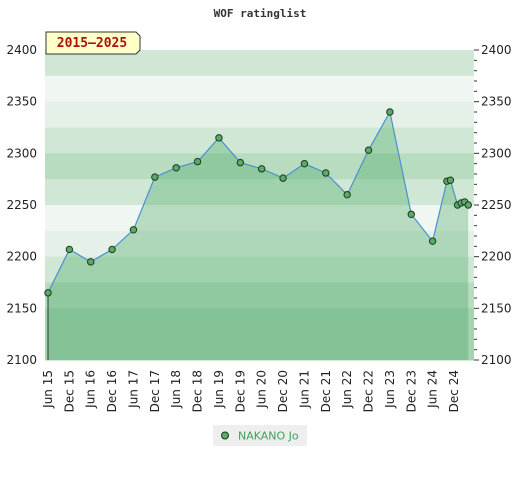 The height and width of the screenshot is (480, 520). What do you see at coordinates (21, 257) in the screenshot?
I see `y-tick-left-2200: 2200` at bounding box center [21, 257].